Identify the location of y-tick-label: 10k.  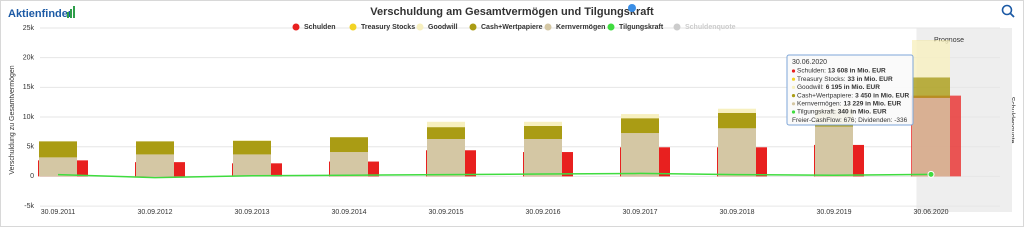
(29, 117).